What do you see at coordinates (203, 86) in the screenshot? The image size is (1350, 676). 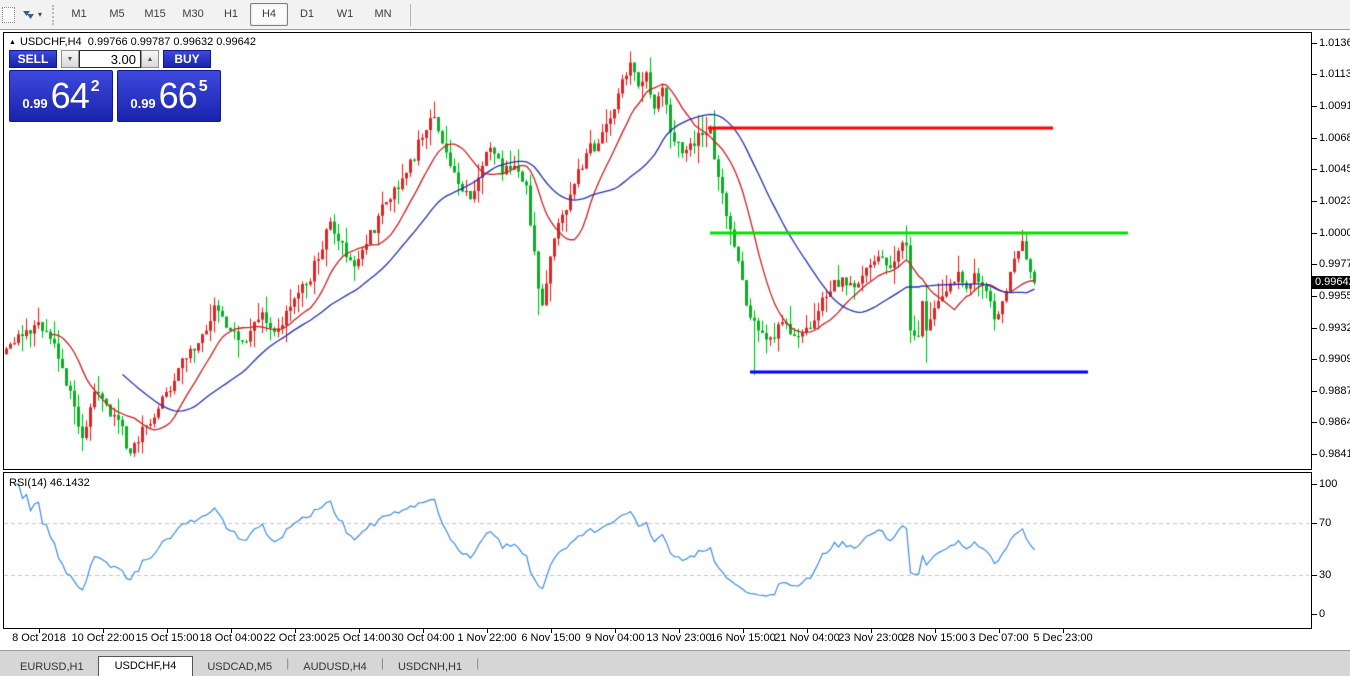 I see `buy-price-pip: 5` at bounding box center [203, 86].